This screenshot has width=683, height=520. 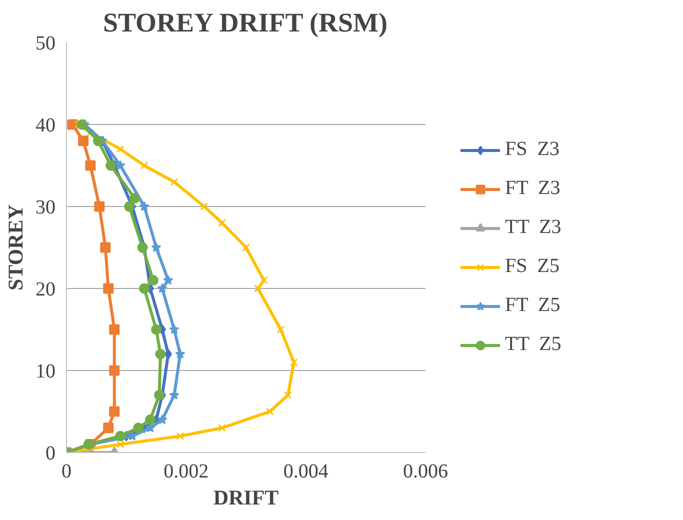 I want to click on legend-label: TT Z5, so click(x=533, y=344).